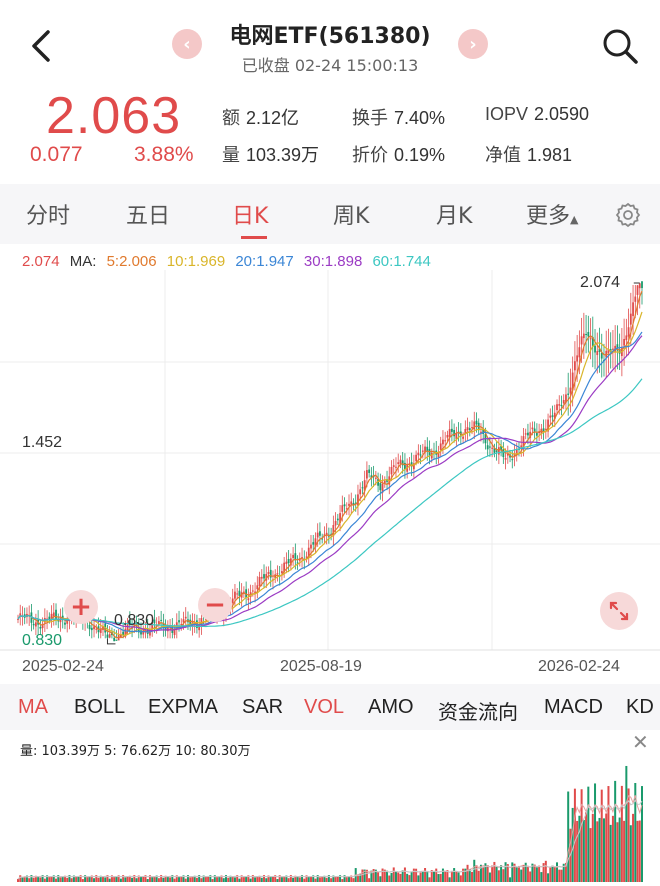  I want to click on indicator-vol: VOL, so click(324, 707).